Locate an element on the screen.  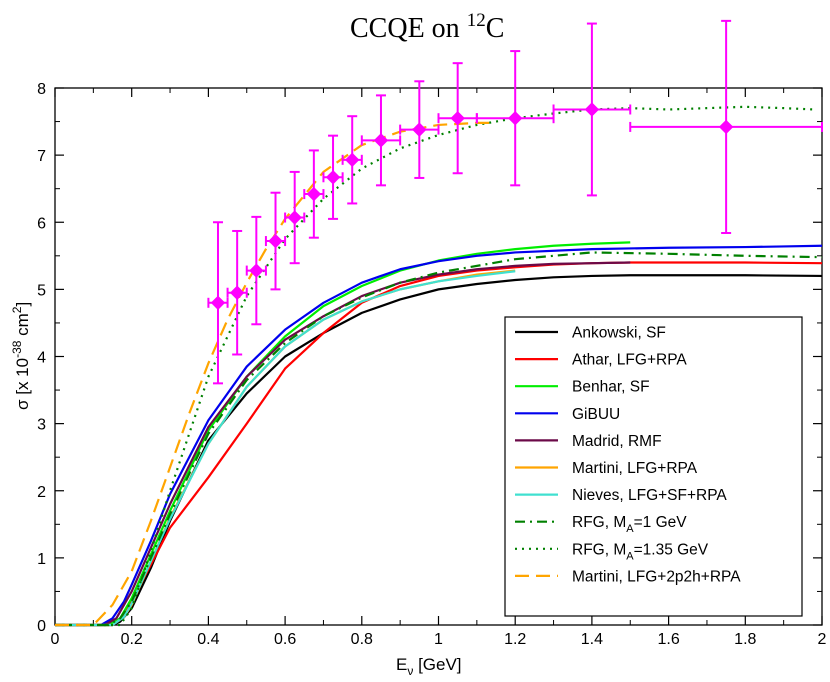
legend-item-nieves-lfg-sf-rpa: Nieves, LFG+SF+RPA is located at coordinates (621, 495).